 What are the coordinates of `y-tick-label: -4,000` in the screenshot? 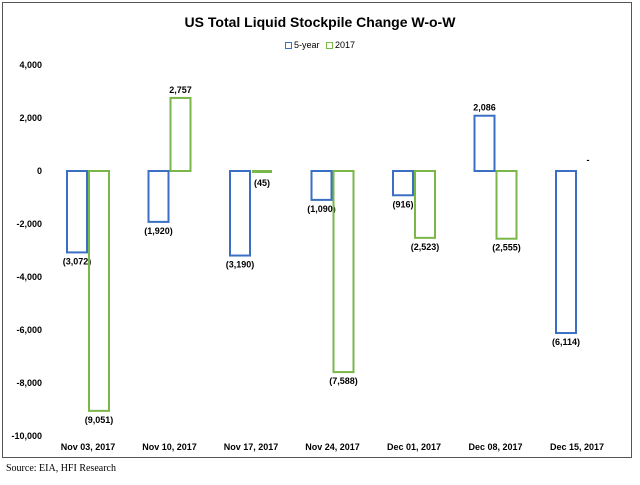 It's located at (29, 277).